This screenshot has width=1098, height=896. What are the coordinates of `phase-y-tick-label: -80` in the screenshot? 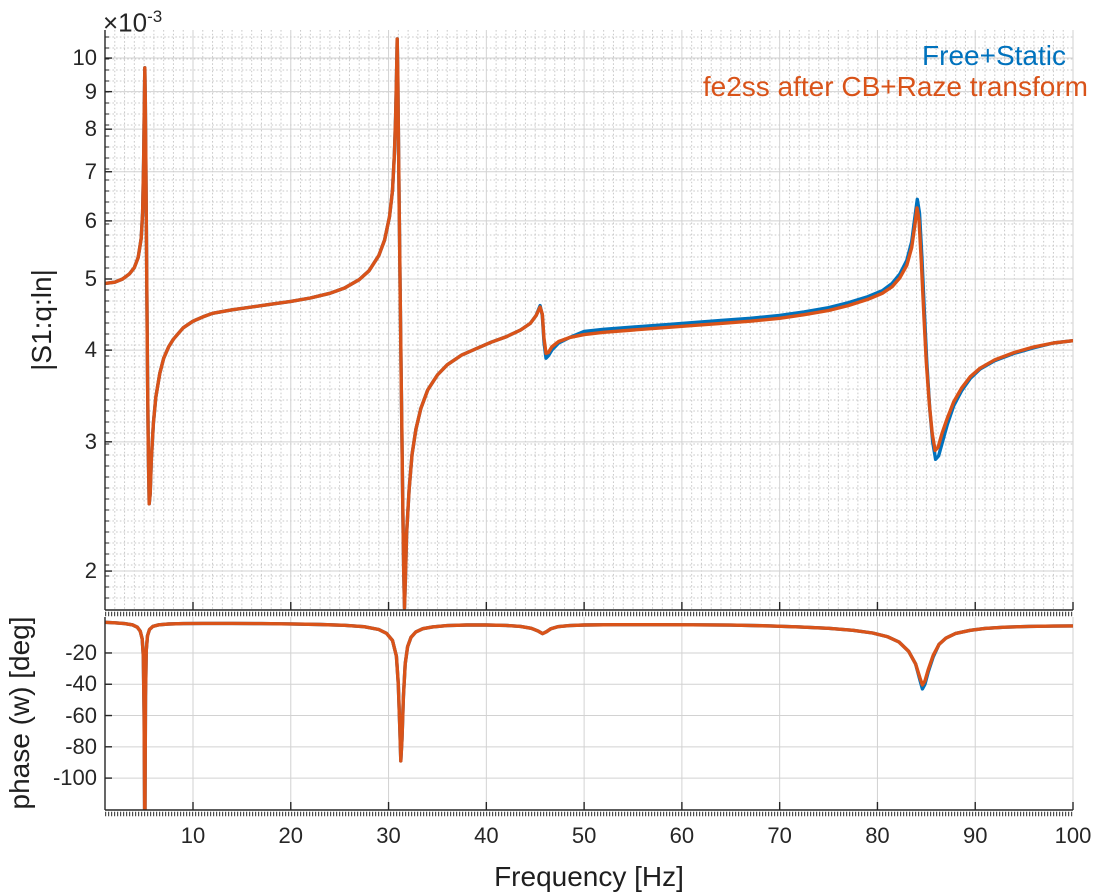 It's located at (81, 746).